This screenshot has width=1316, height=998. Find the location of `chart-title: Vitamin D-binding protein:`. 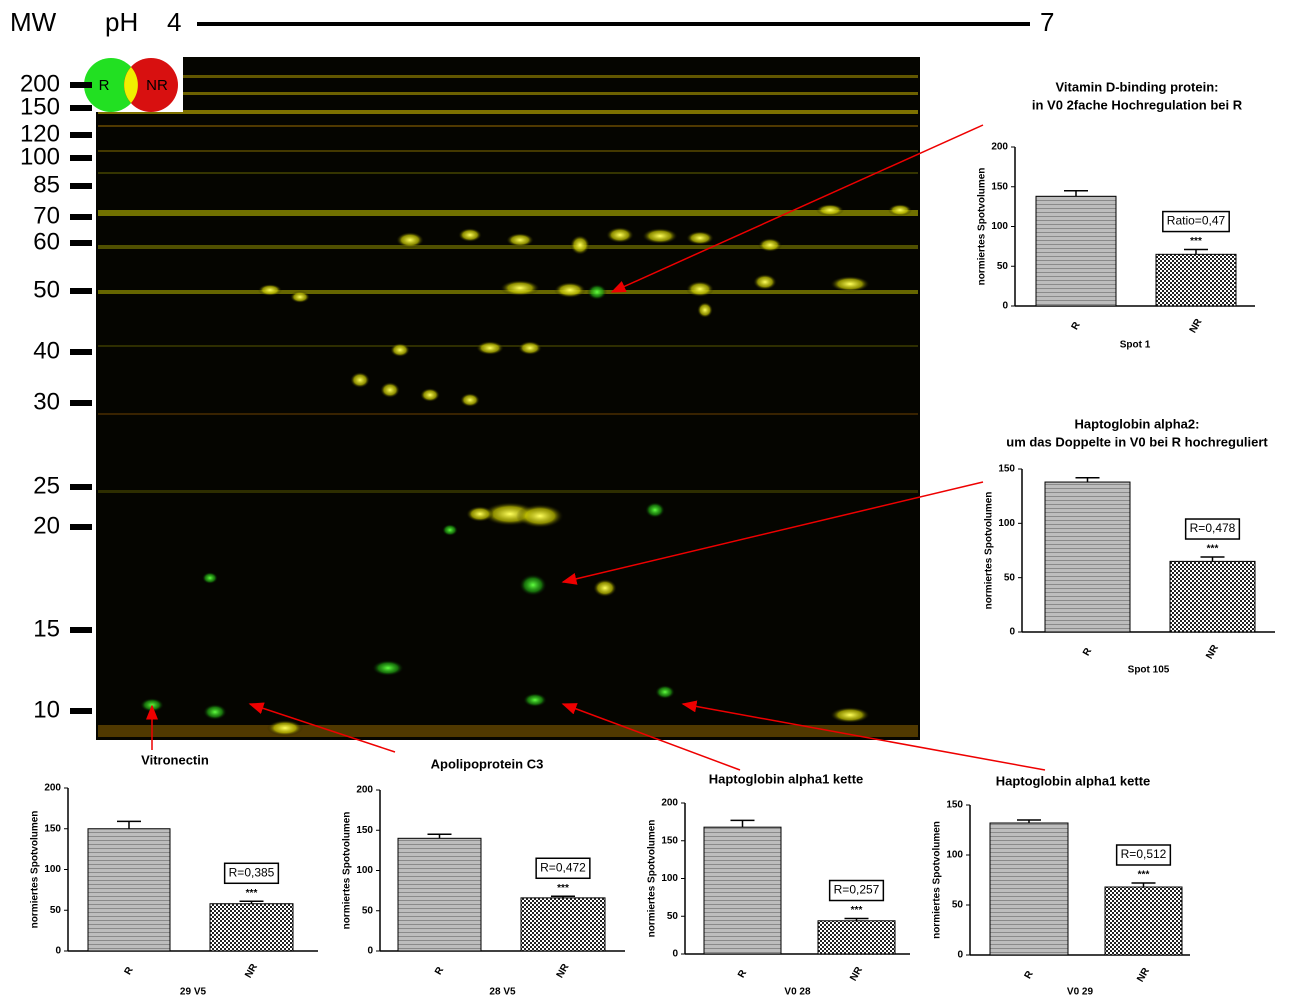

chart-title: Vitamin D-binding protein: is located at coordinates (1137, 86).